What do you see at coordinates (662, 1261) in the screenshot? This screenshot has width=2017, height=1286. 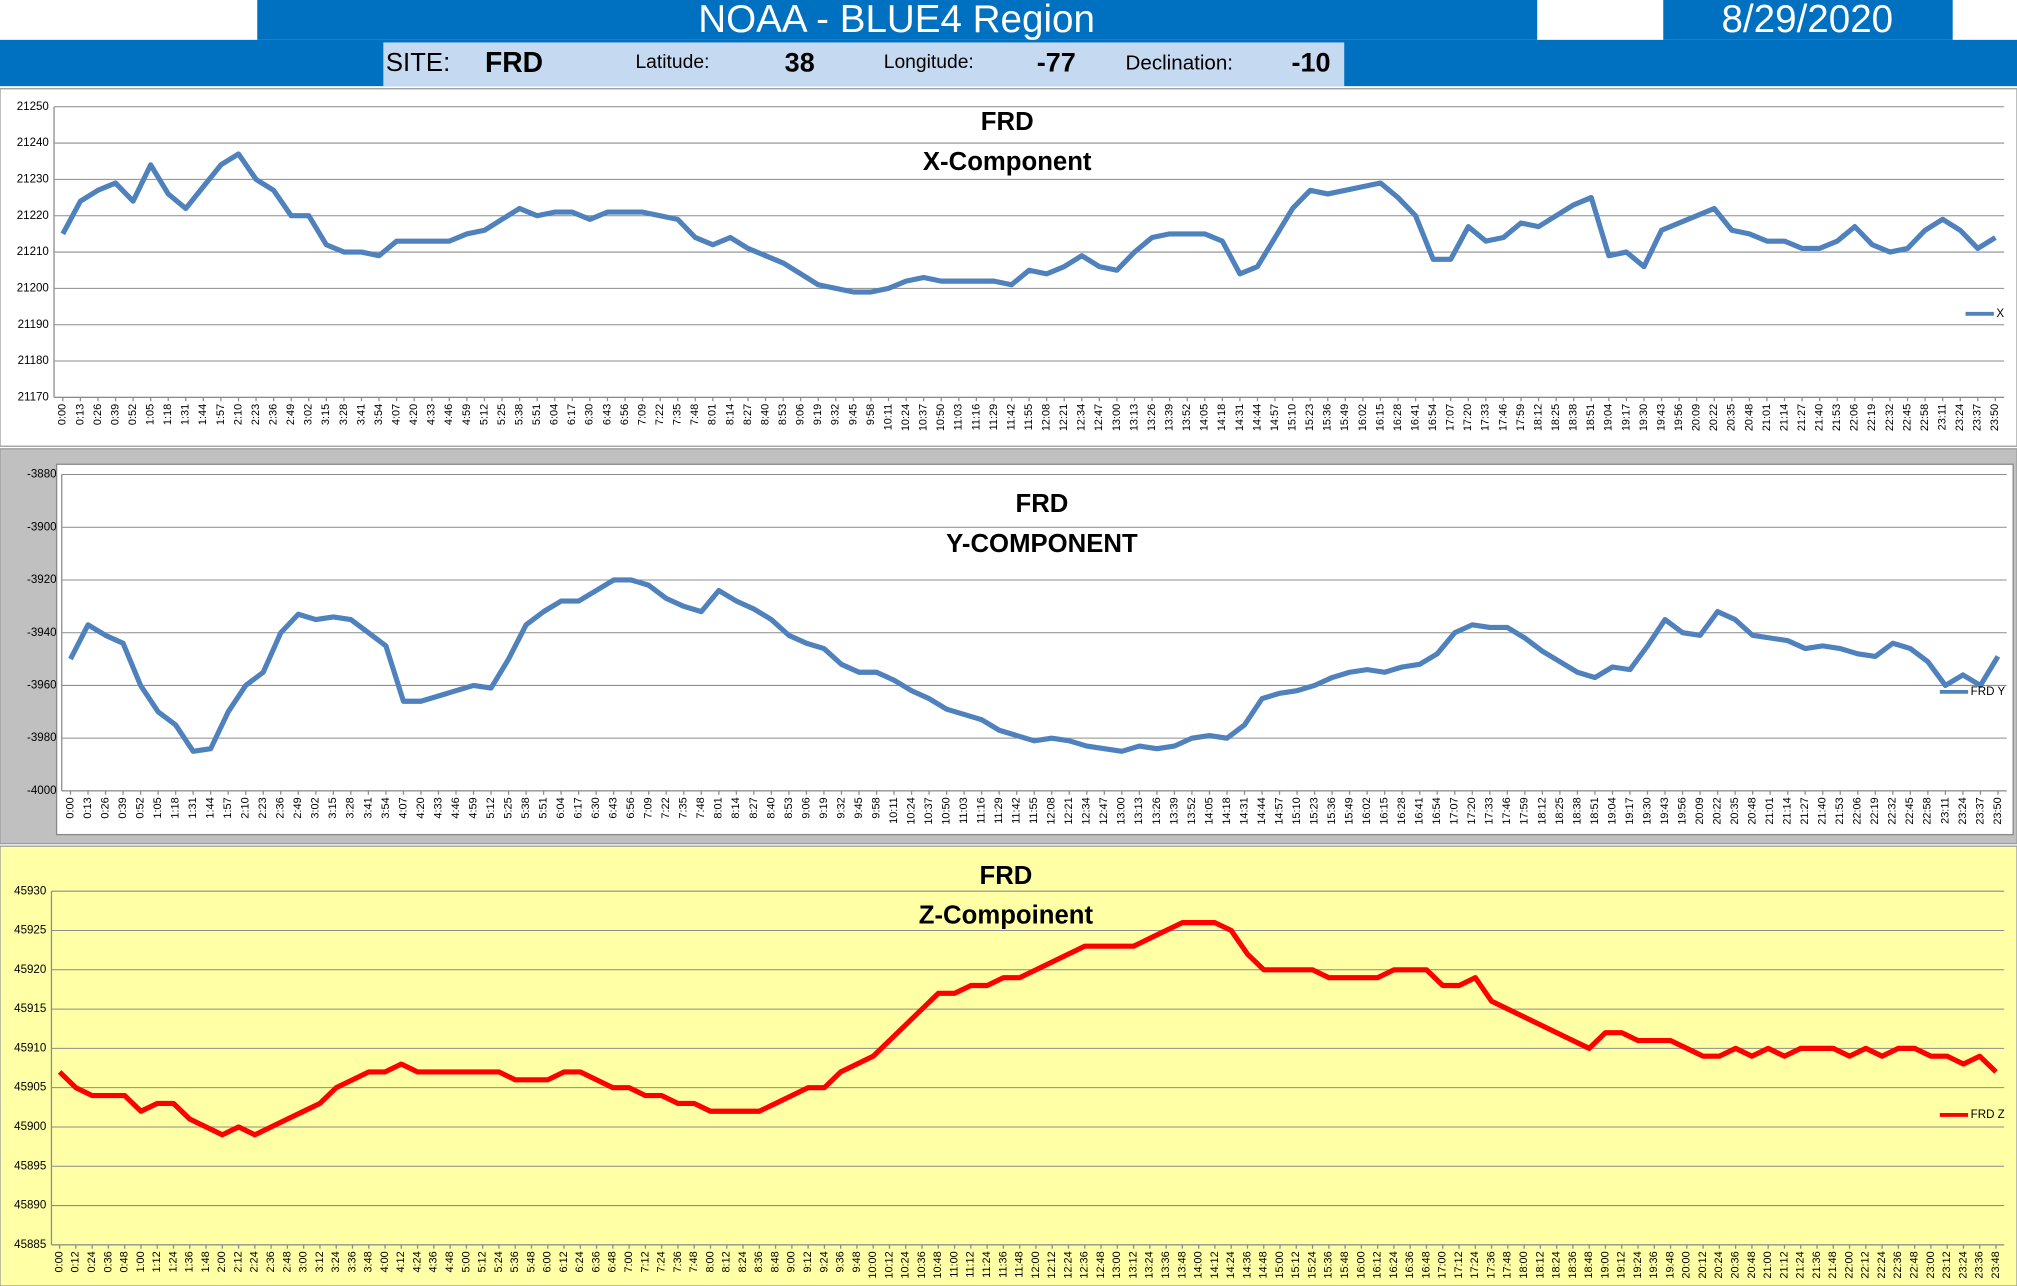 I see `x-tick-label: 7:24` at bounding box center [662, 1261].